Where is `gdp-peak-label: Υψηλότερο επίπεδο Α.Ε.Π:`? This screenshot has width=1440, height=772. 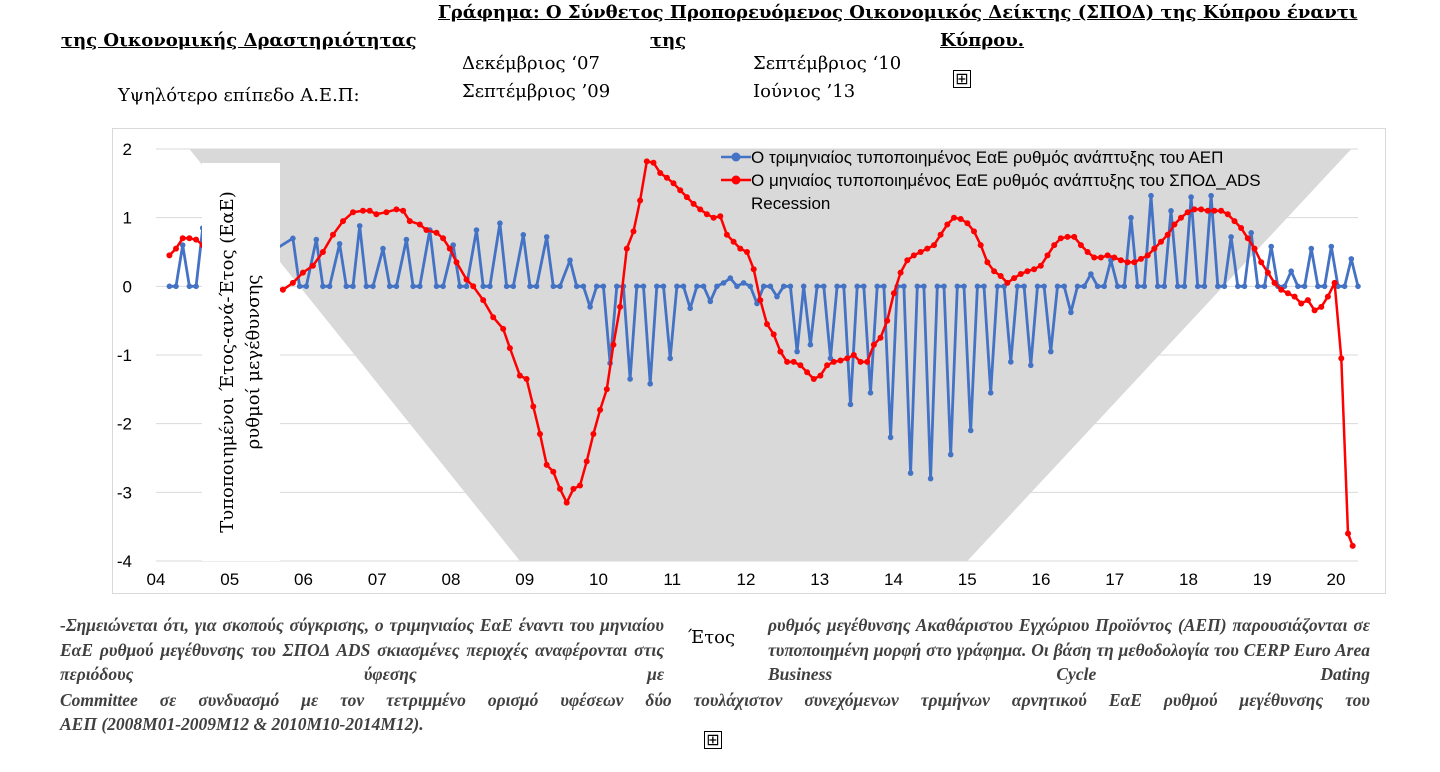 gdp-peak-label: Υψηλότερο επίπεδο Α.Ε.Π: is located at coordinates (239, 95).